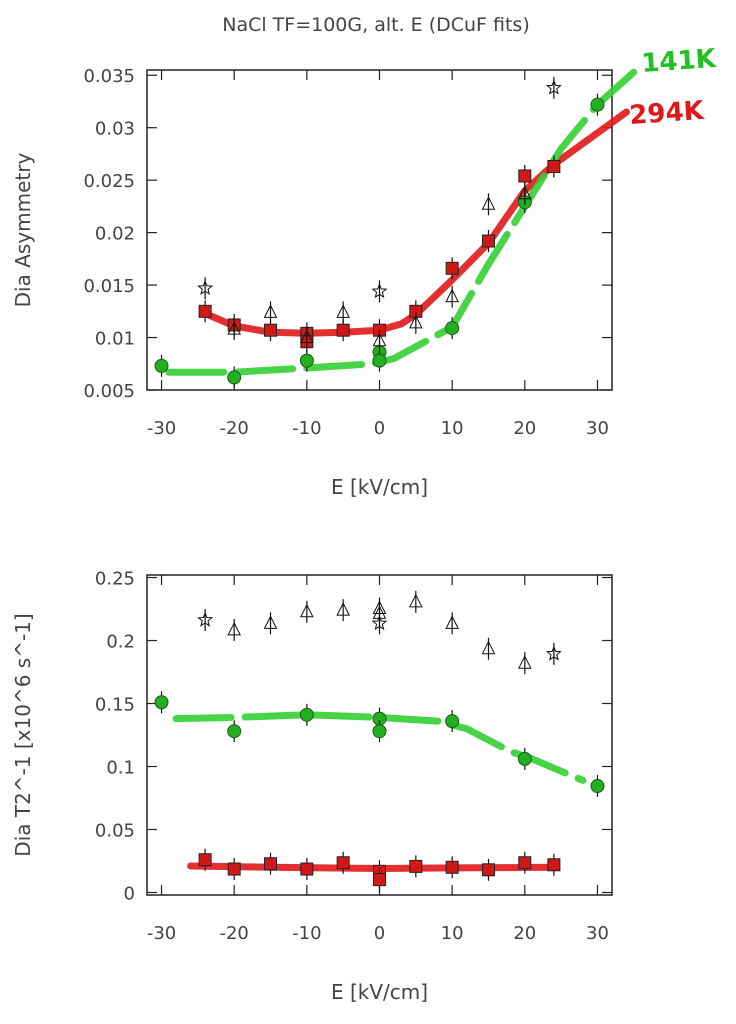 The height and width of the screenshot is (1024, 736). Describe the element at coordinates (233, 428) in the screenshot. I see `x-tick-label: -20` at that location.